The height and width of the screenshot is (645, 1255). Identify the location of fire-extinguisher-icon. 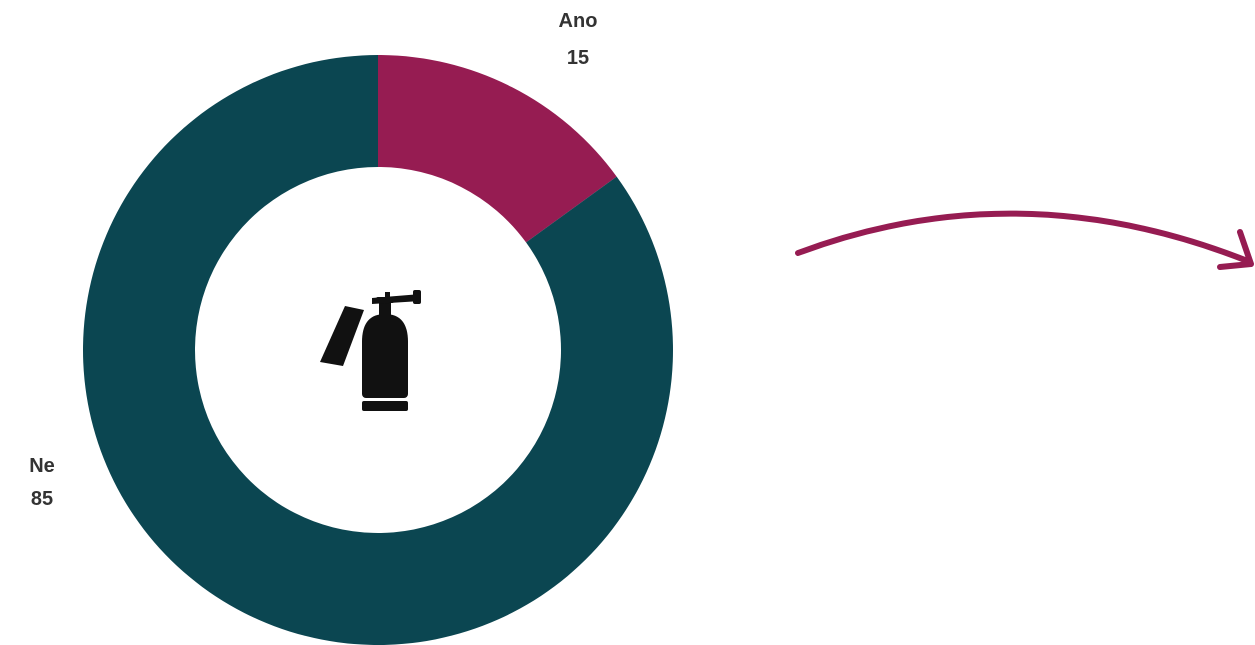
(370, 350).